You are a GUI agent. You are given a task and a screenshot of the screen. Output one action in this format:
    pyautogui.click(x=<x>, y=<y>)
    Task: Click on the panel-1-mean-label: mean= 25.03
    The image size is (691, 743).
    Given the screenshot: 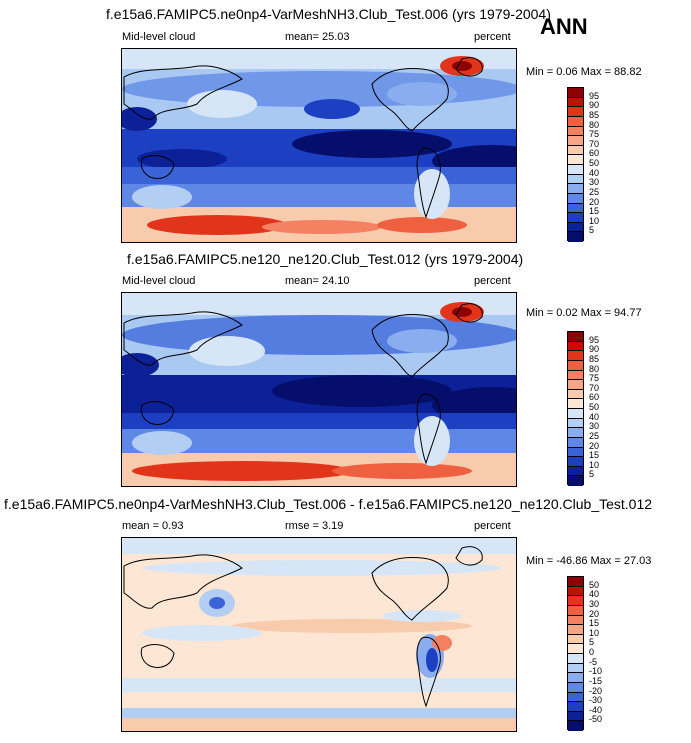 What is the action you would take?
    pyautogui.click(x=317, y=37)
    